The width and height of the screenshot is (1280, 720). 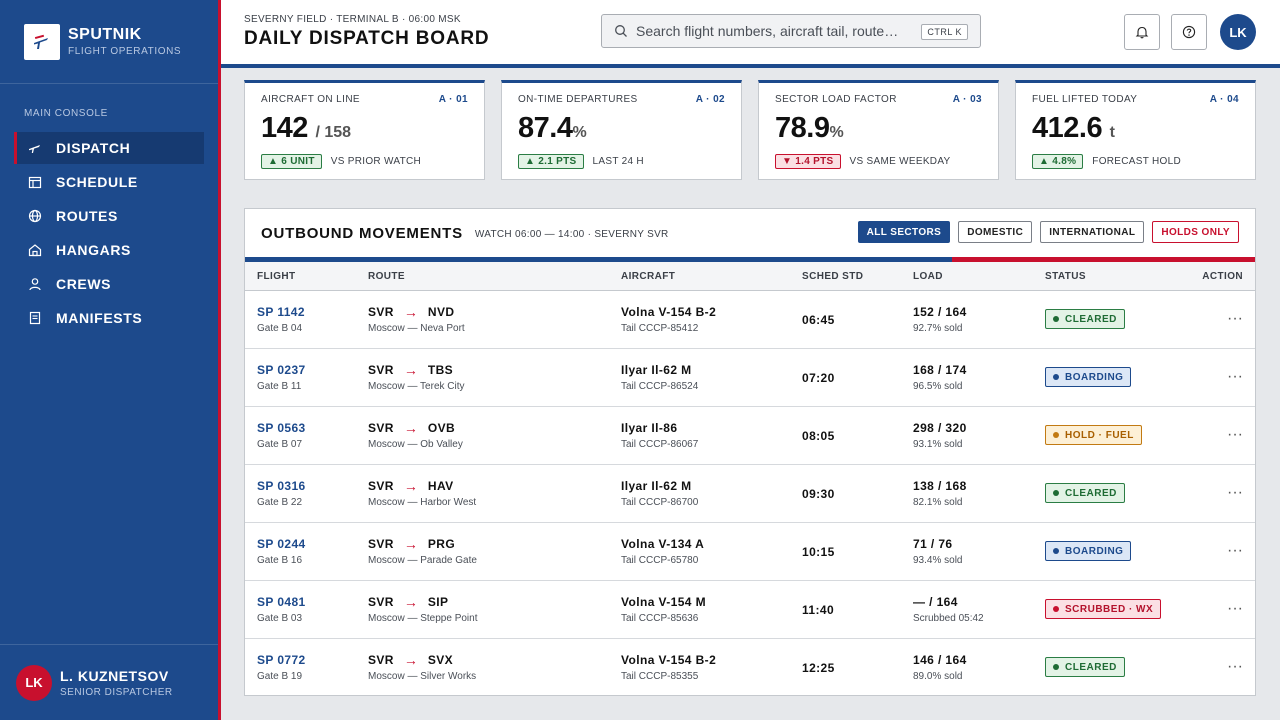 I want to click on filter-domestic: DOMESTIC, so click(x=995, y=232).